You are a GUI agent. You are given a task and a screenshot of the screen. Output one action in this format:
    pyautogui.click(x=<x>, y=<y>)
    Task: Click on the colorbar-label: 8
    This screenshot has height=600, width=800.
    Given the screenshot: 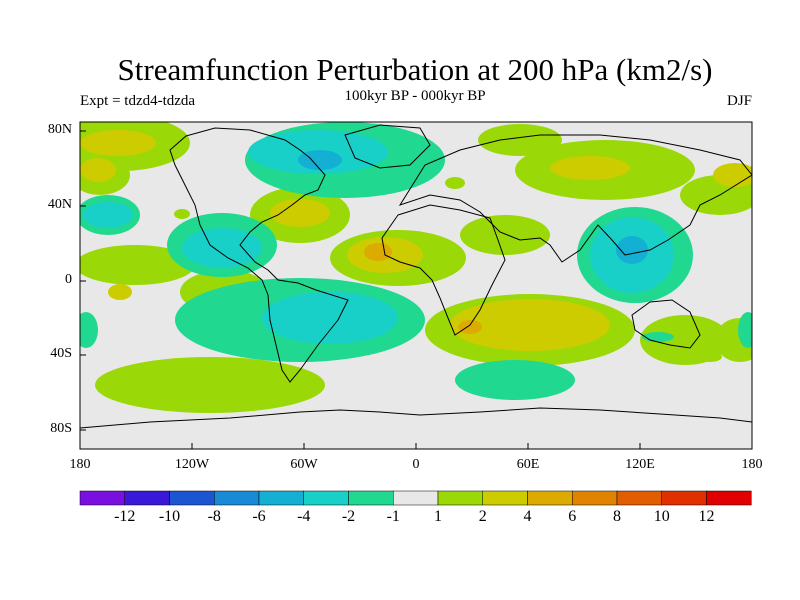 What is the action you would take?
    pyautogui.click(x=617, y=516)
    